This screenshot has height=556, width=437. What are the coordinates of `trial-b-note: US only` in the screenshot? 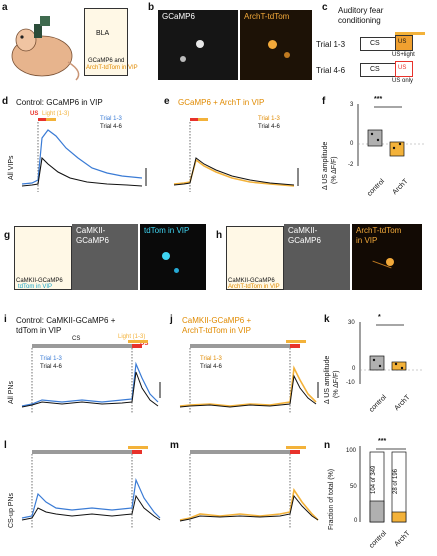 It's located at (403, 81).